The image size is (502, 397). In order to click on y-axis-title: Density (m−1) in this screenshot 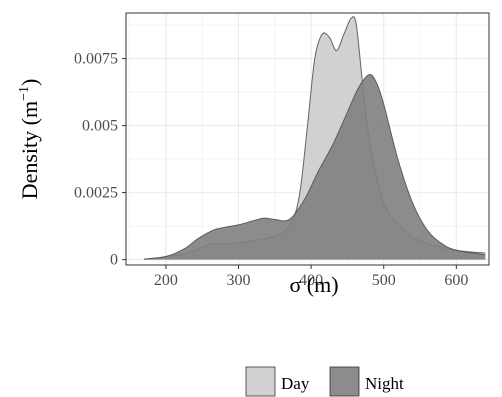, I will do `click(29, 139)`.